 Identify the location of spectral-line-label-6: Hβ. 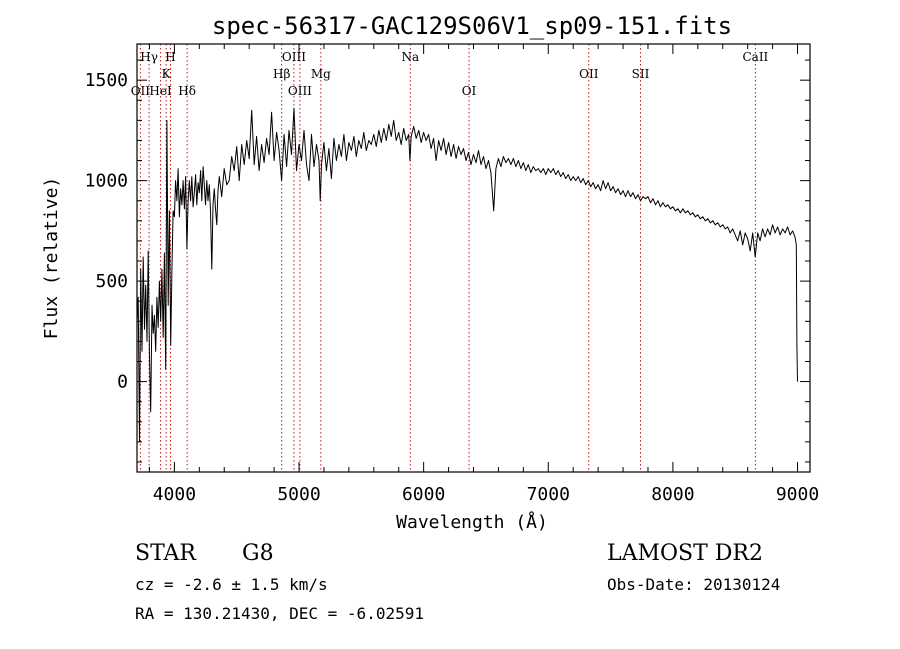
(281, 74).